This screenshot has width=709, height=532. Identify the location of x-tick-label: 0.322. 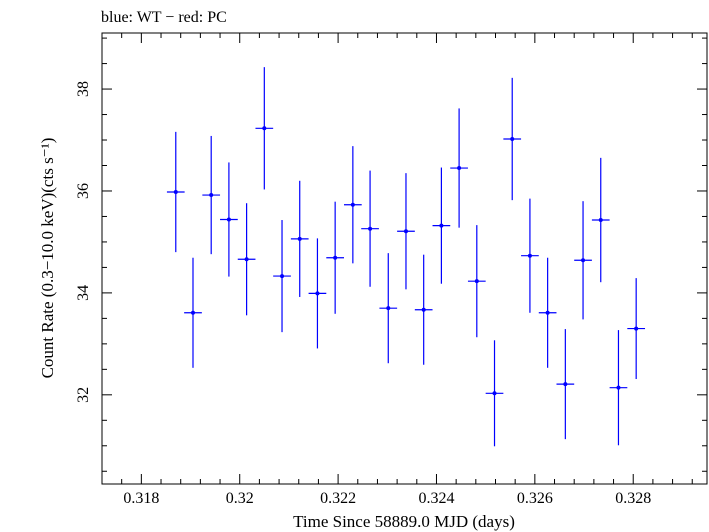
(338, 498).